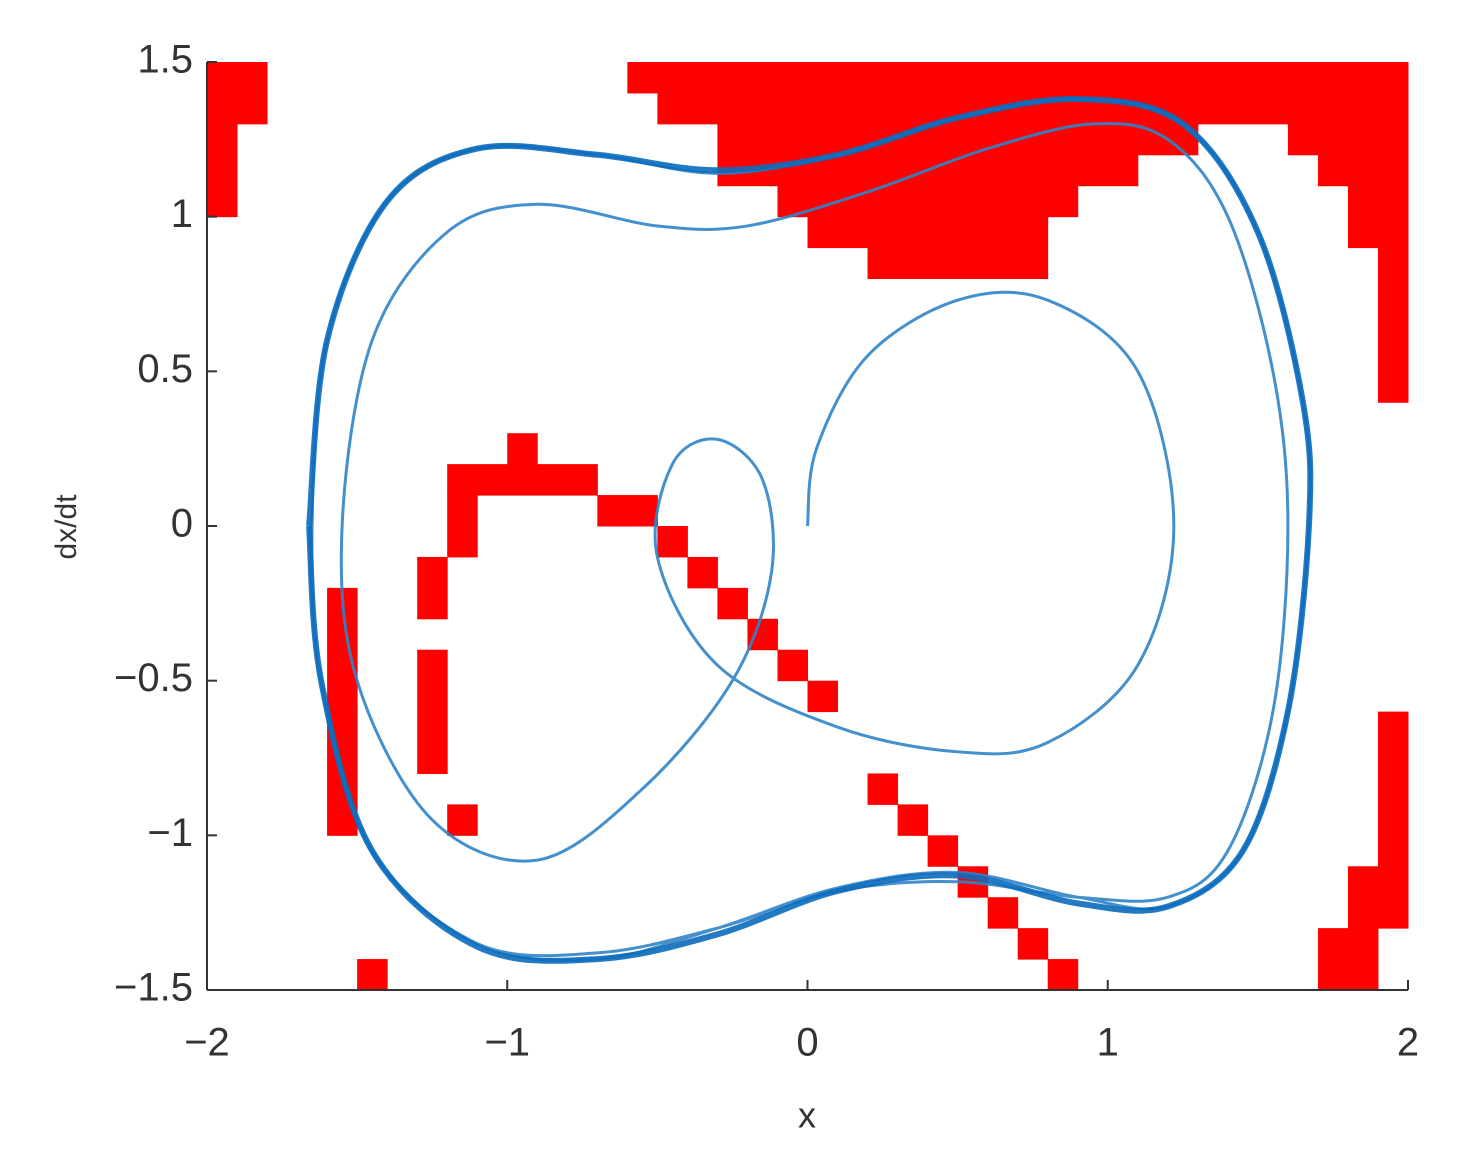 The width and height of the screenshot is (1462, 1170). I want to click on y-tick-label: −1.5, so click(153, 988).